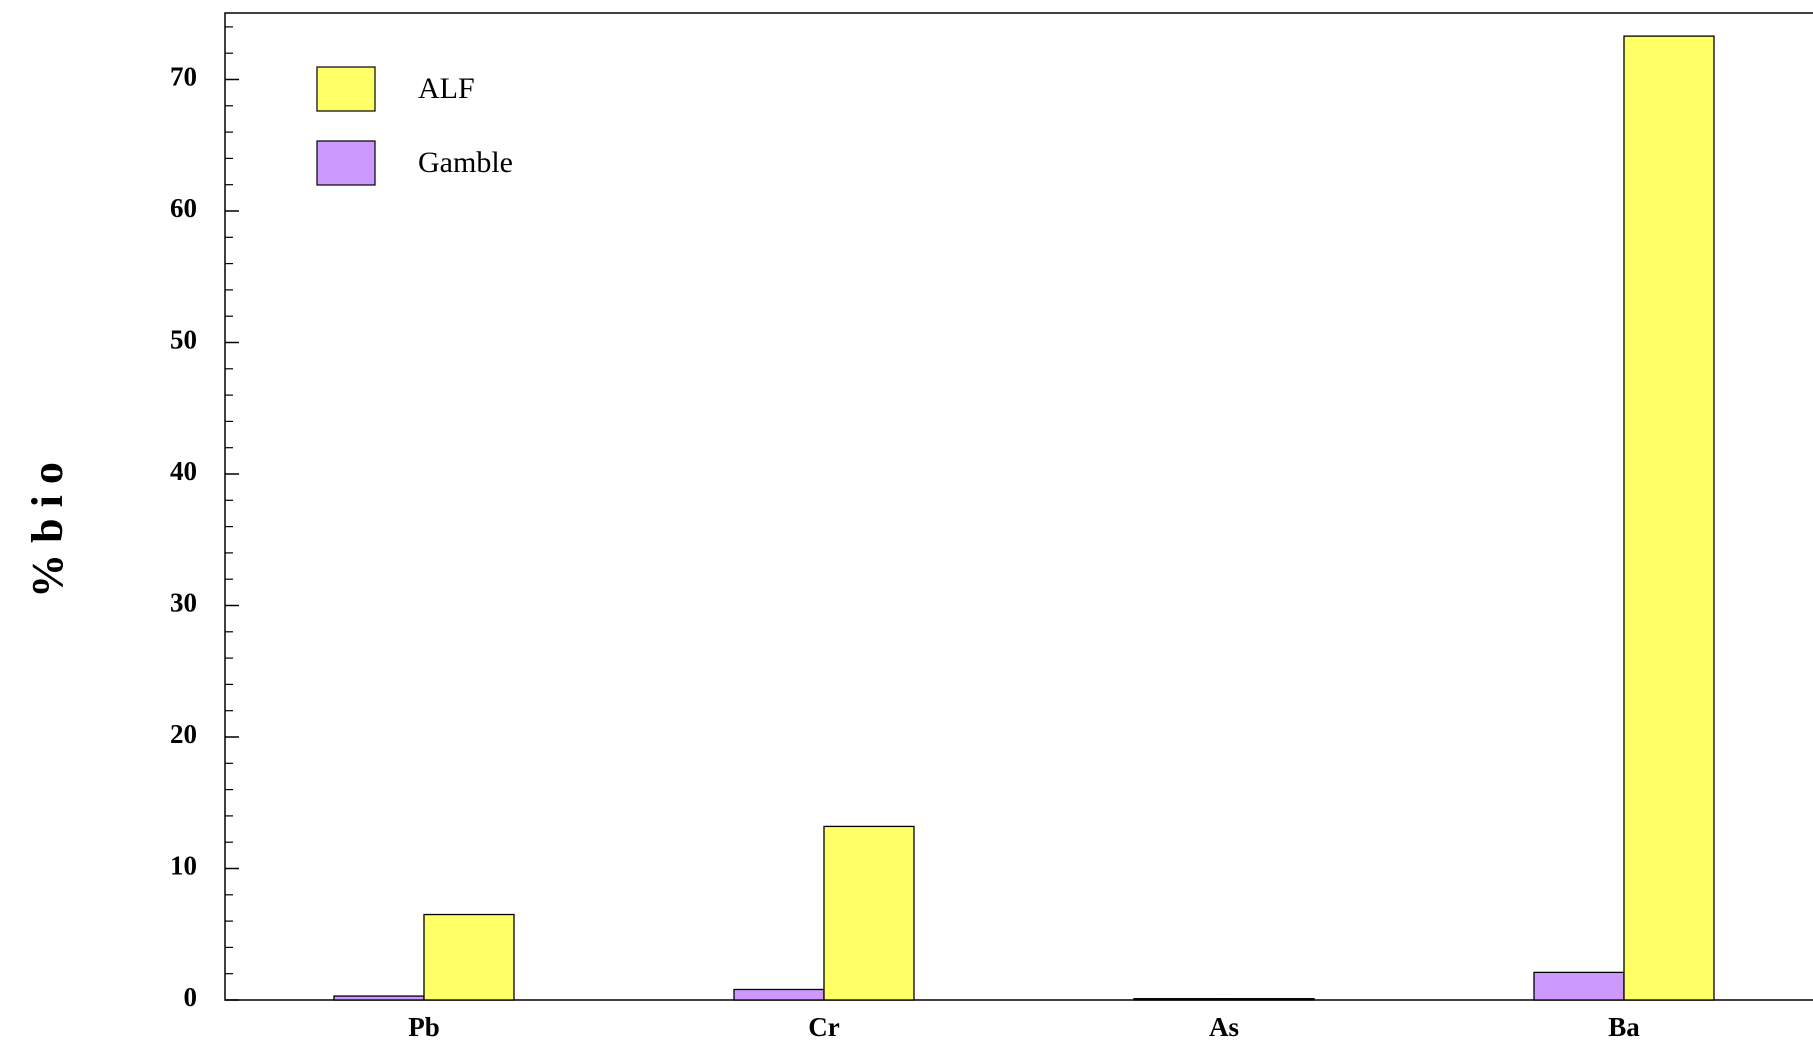 This screenshot has width=1813, height=1052. I want to click on x-tick-label: Cr, so click(823, 1027).